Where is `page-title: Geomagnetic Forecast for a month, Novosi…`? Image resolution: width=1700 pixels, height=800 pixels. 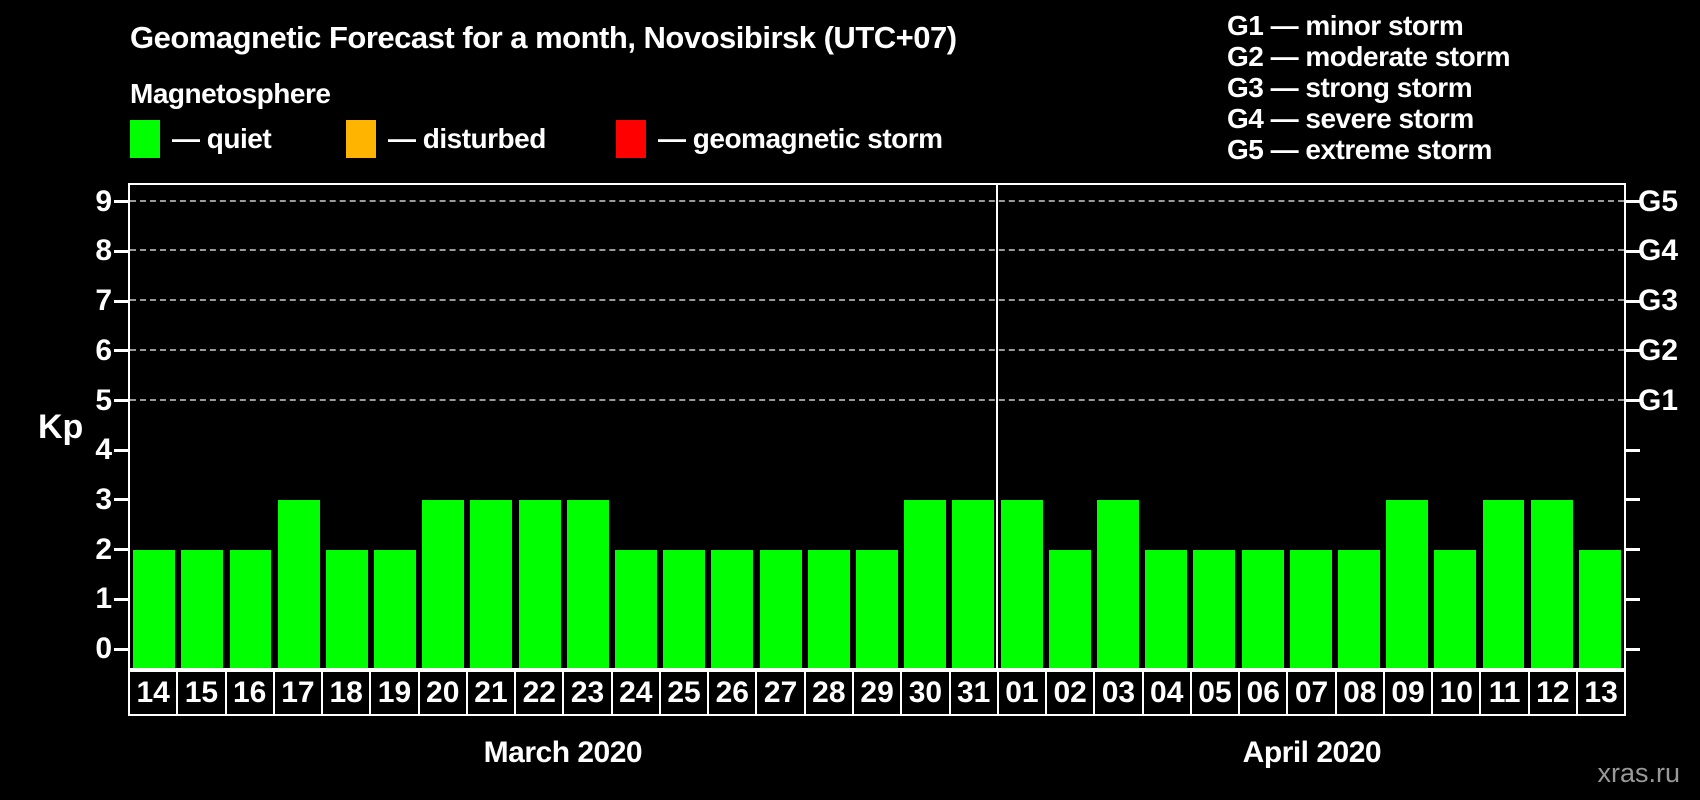
page-title: Geomagnetic Forecast for a month, Novosi… is located at coordinates (543, 37).